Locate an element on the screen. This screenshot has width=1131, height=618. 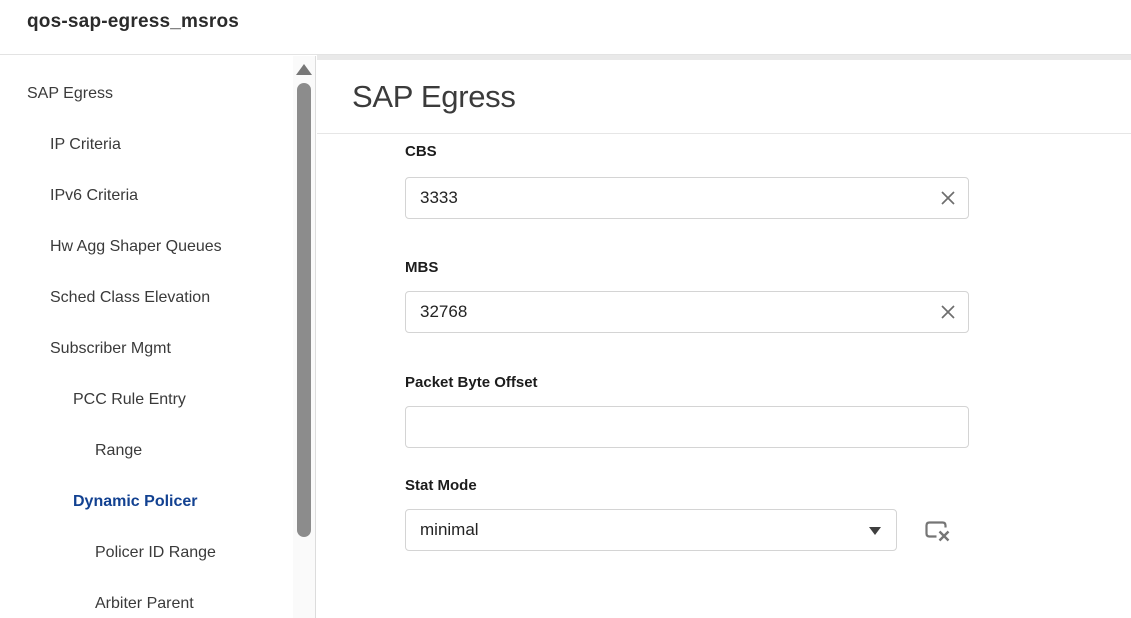
sidebar-item-sched-class-elevation: Sched Class Elevation is located at coordinates (130, 297).